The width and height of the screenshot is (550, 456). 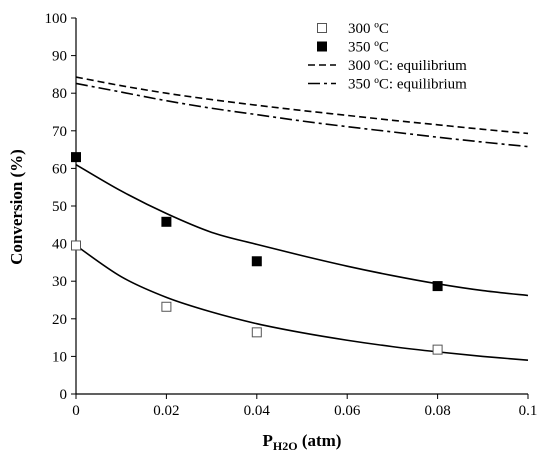 What do you see at coordinates (64, 395) in the screenshot?
I see `y-tick-label: 0` at bounding box center [64, 395].